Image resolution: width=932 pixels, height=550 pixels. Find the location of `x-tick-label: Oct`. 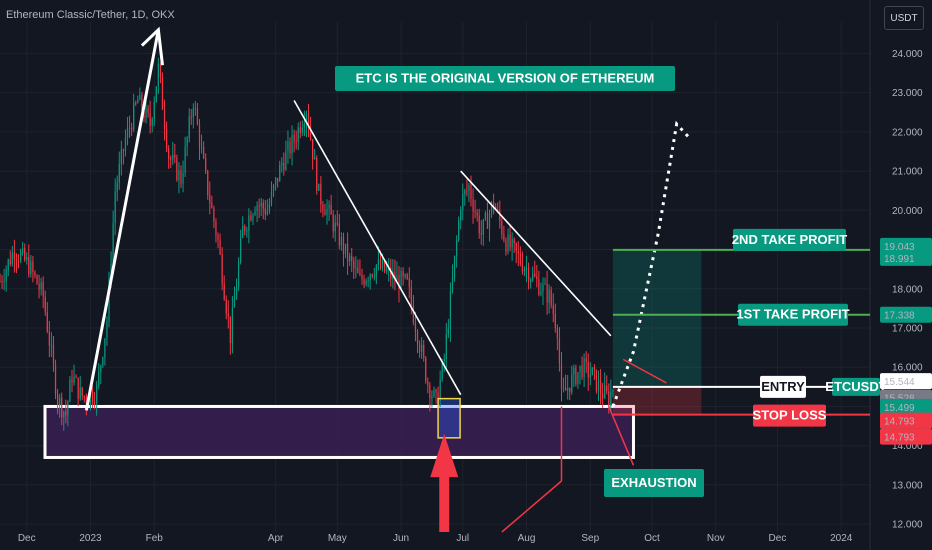

x-tick-label: Oct is located at coordinates (652, 538).